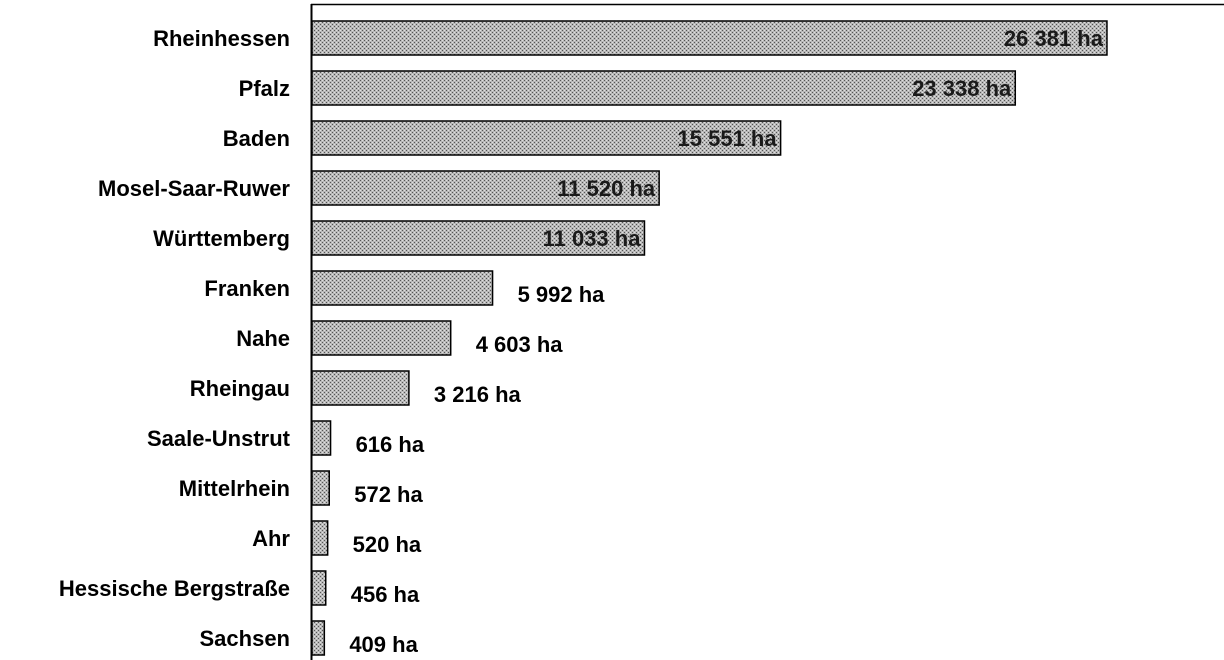 Image resolution: width=1224 pixels, height=660 pixels. What do you see at coordinates (385, 594) in the screenshot?
I see `data-label: 456 ha` at bounding box center [385, 594].